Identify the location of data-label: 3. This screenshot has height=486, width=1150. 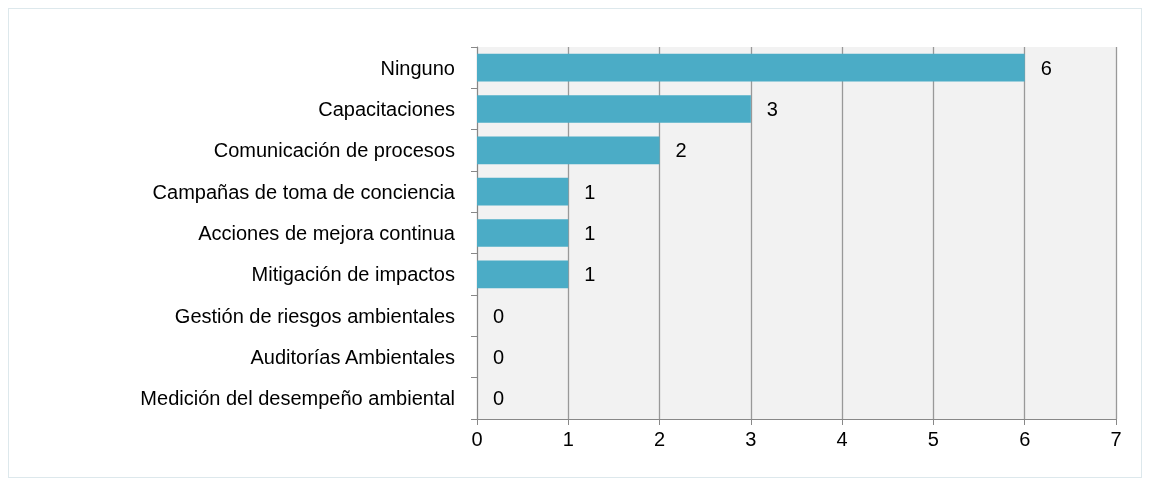
(772, 109).